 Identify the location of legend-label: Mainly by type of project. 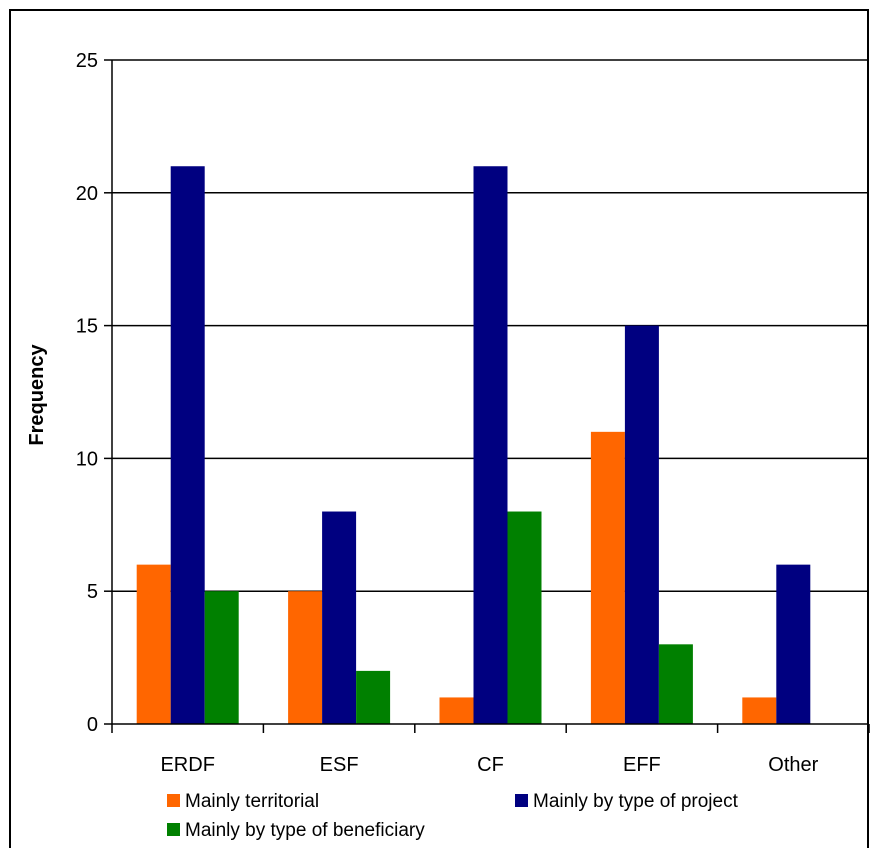
(636, 801).